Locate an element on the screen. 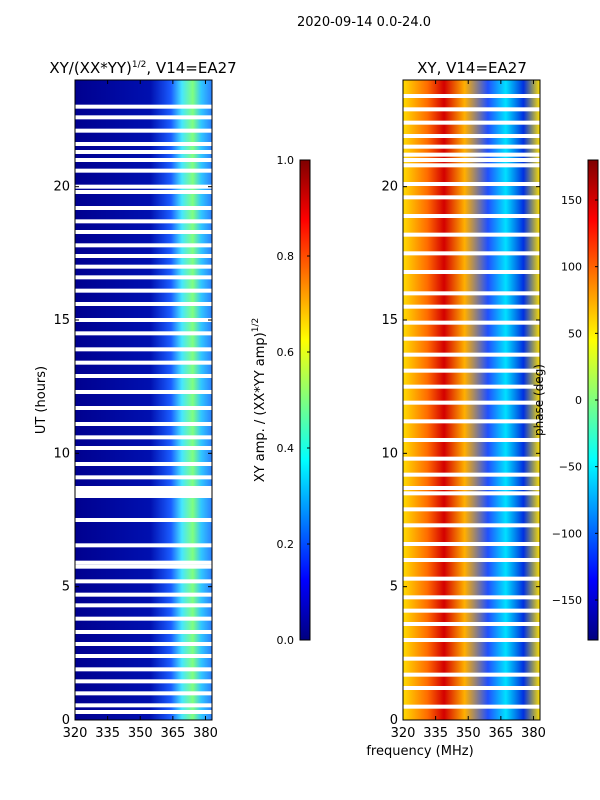 This screenshot has height=800, width=600. x-tick-label: 335 is located at coordinates (107, 733).